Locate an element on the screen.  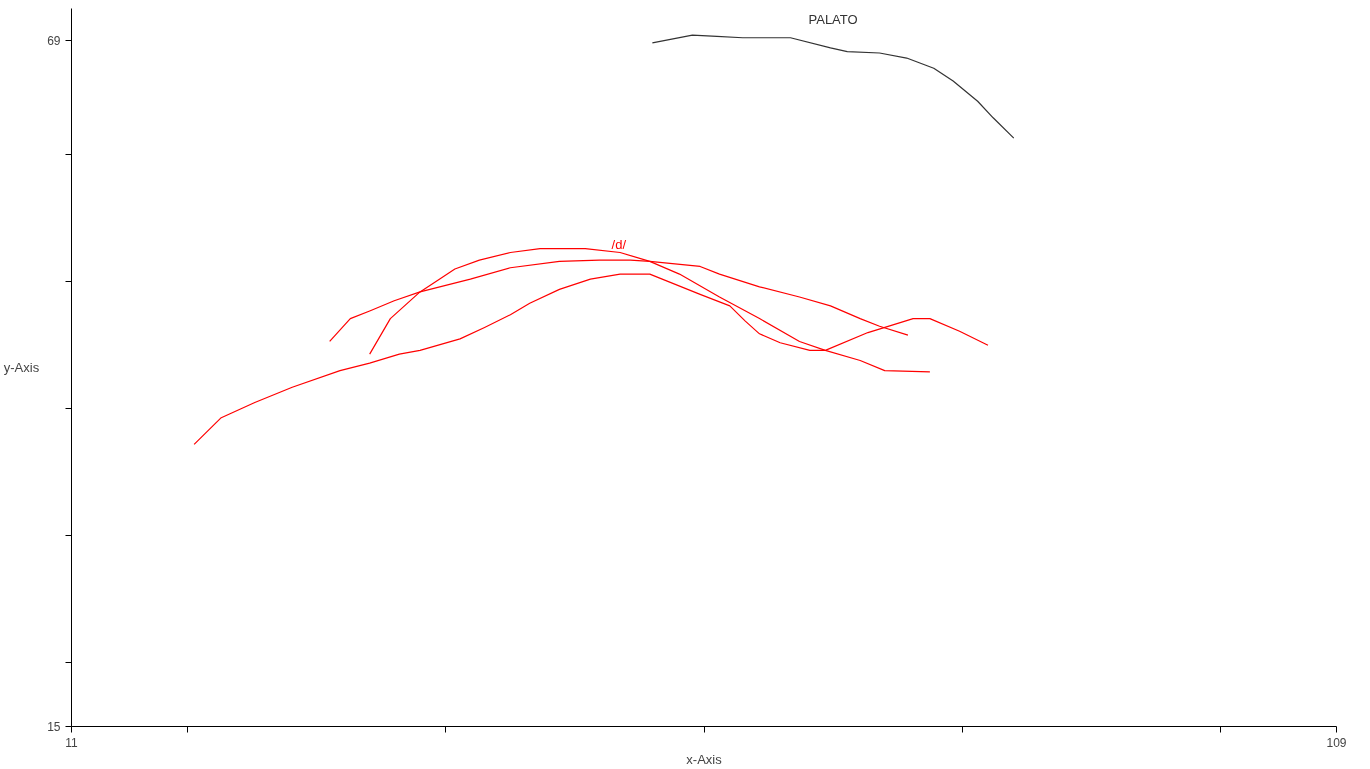
y-axis-title: y-Axis is located at coordinates (21, 367).